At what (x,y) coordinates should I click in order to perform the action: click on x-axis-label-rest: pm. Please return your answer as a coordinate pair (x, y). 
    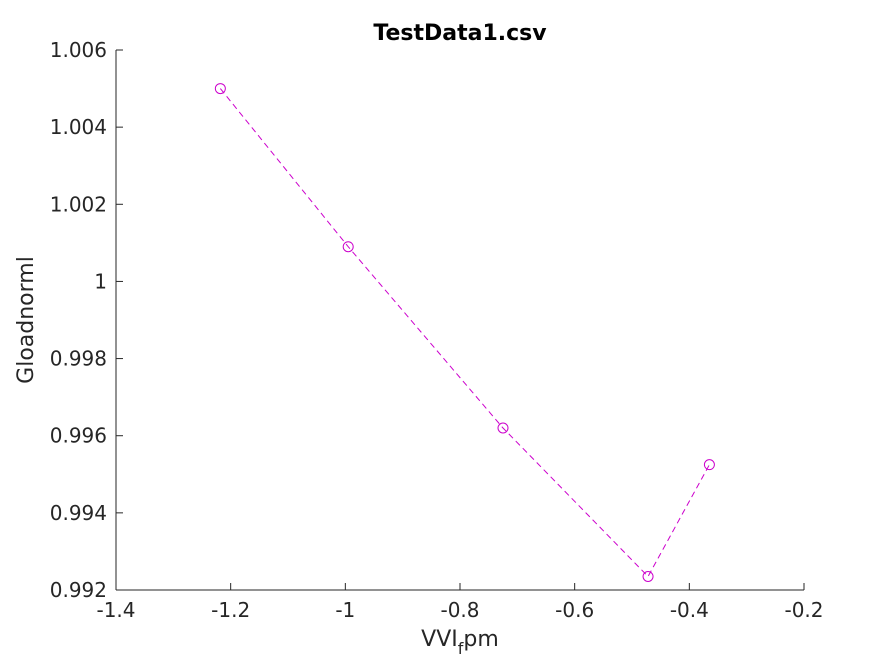
    Looking at the image, I should click on (480, 639).